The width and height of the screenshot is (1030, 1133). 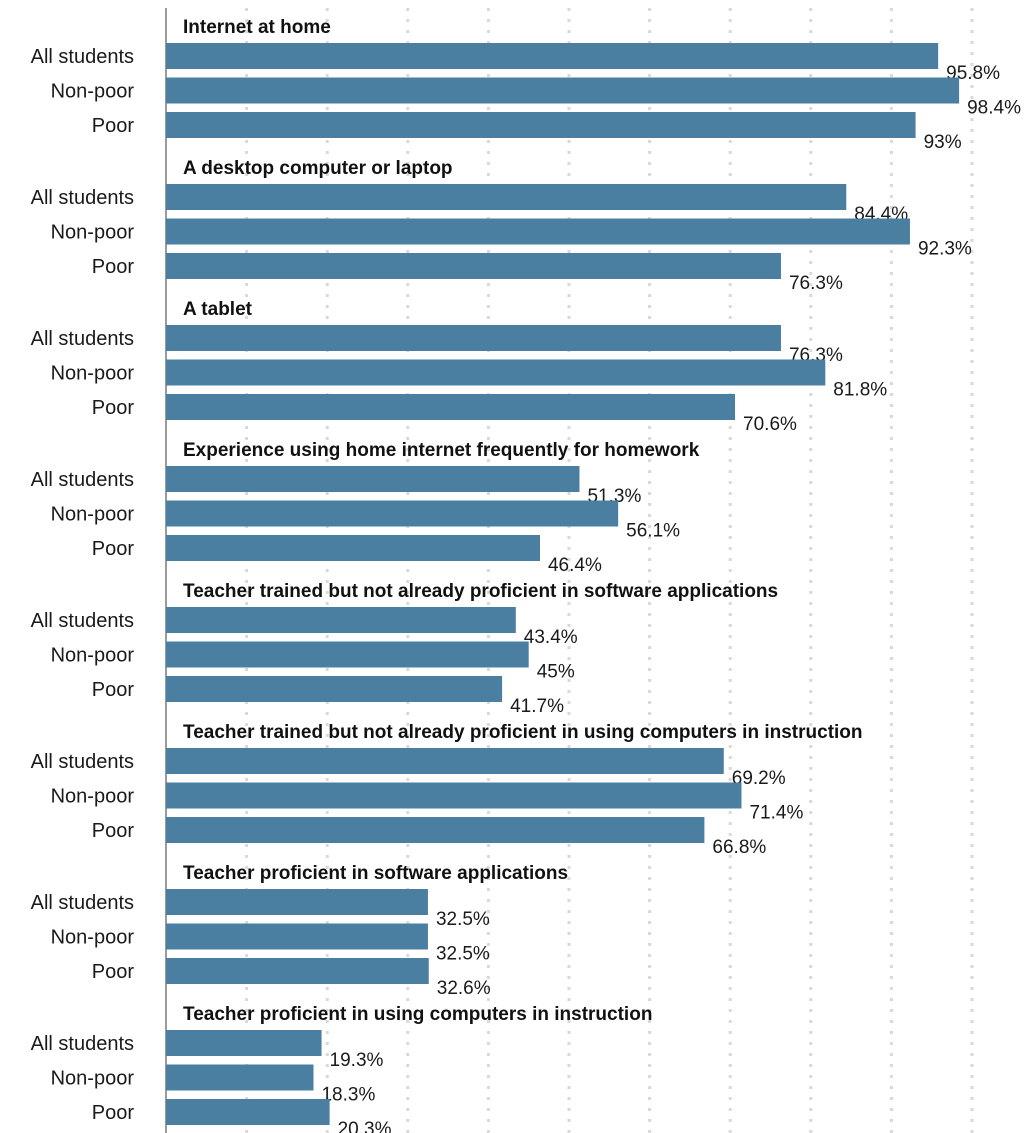 What do you see at coordinates (770, 424) in the screenshot?
I see `value-label: 70.6%` at bounding box center [770, 424].